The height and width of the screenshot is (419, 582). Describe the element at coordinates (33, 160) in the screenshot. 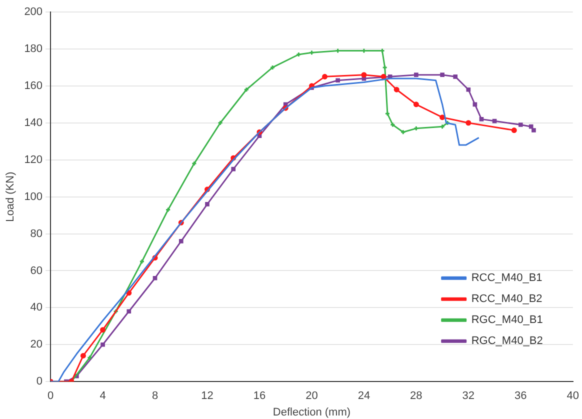

I see `y-tick-label: 120` at that location.